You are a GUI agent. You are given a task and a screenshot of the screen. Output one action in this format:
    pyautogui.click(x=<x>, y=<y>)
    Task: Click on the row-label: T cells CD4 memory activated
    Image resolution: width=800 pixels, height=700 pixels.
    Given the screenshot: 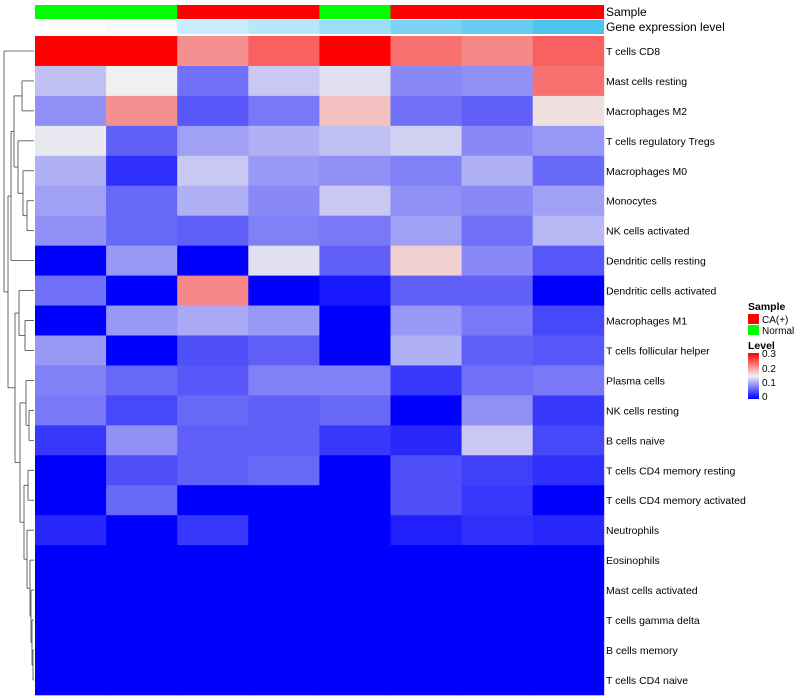 What is the action you would take?
    pyautogui.click(x=676, y=501)
    